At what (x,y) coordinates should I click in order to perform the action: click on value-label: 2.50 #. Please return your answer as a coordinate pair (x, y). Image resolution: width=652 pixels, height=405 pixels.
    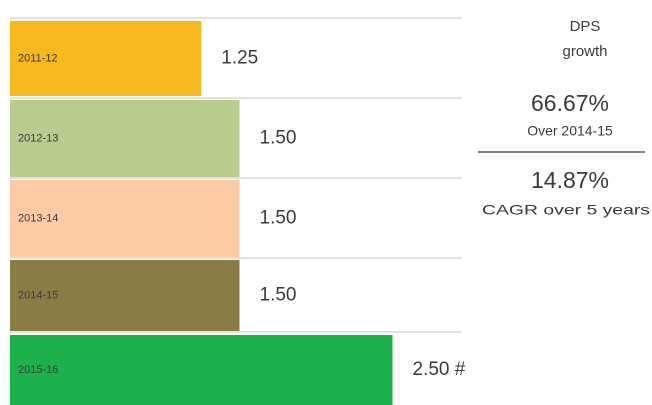
    Looking at the image, I should click on (439, 369).